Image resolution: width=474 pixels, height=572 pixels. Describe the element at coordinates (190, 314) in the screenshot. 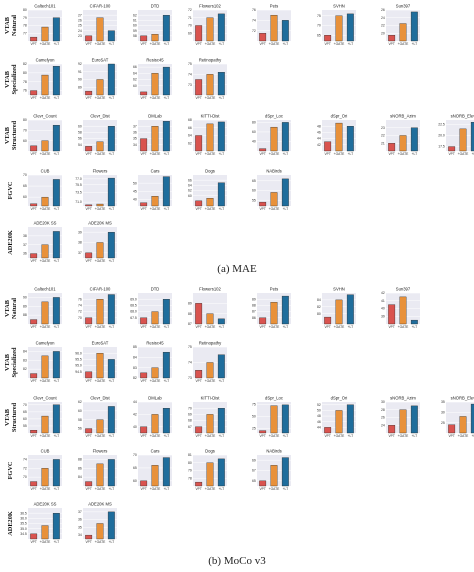

I see `y-tick-label: 88` at that location.